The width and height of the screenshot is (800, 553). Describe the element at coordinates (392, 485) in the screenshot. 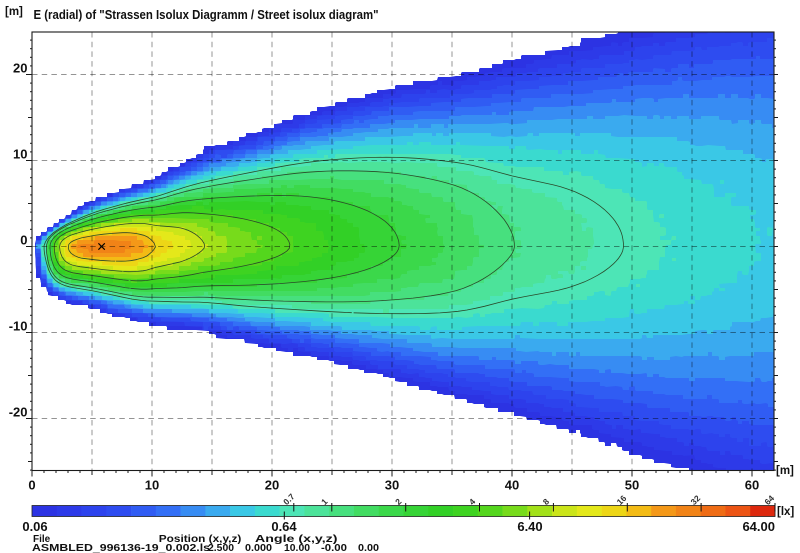

I see `svg-text: 30` at that location.